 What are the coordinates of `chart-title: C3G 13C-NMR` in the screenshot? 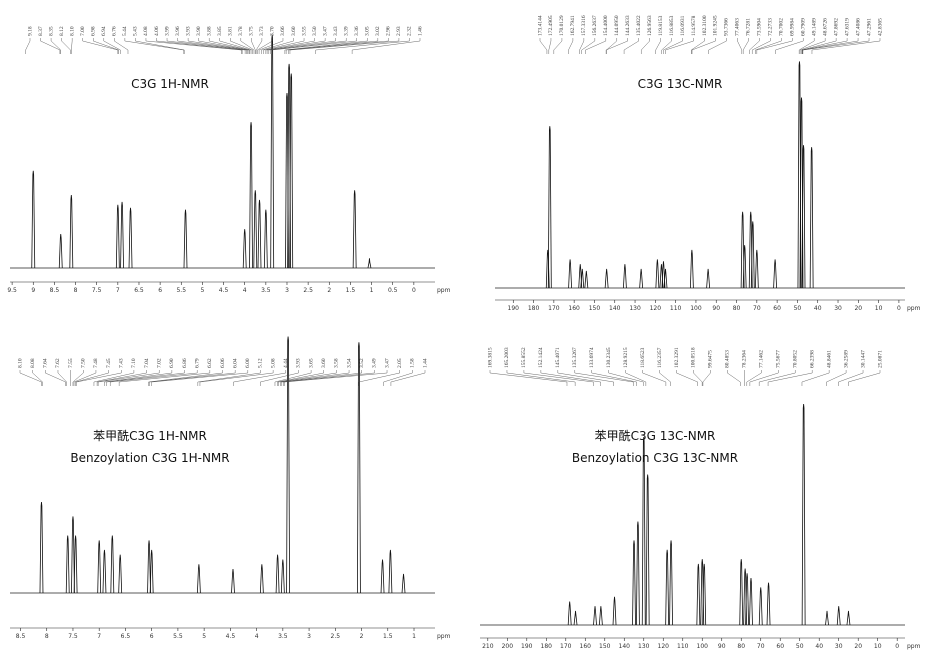 It's located at (680, 84).